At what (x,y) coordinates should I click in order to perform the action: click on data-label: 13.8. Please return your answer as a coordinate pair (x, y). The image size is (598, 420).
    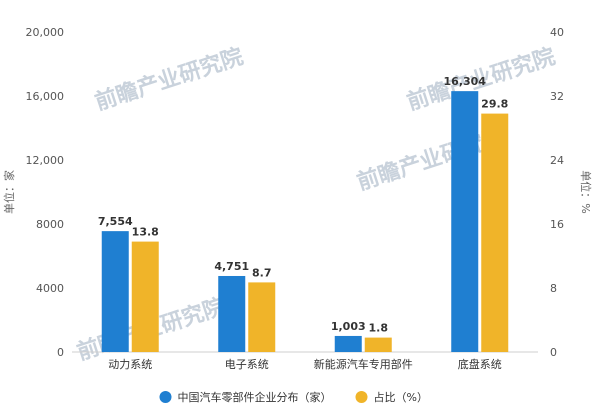
    Looking at the image, I should click on (145, 232).